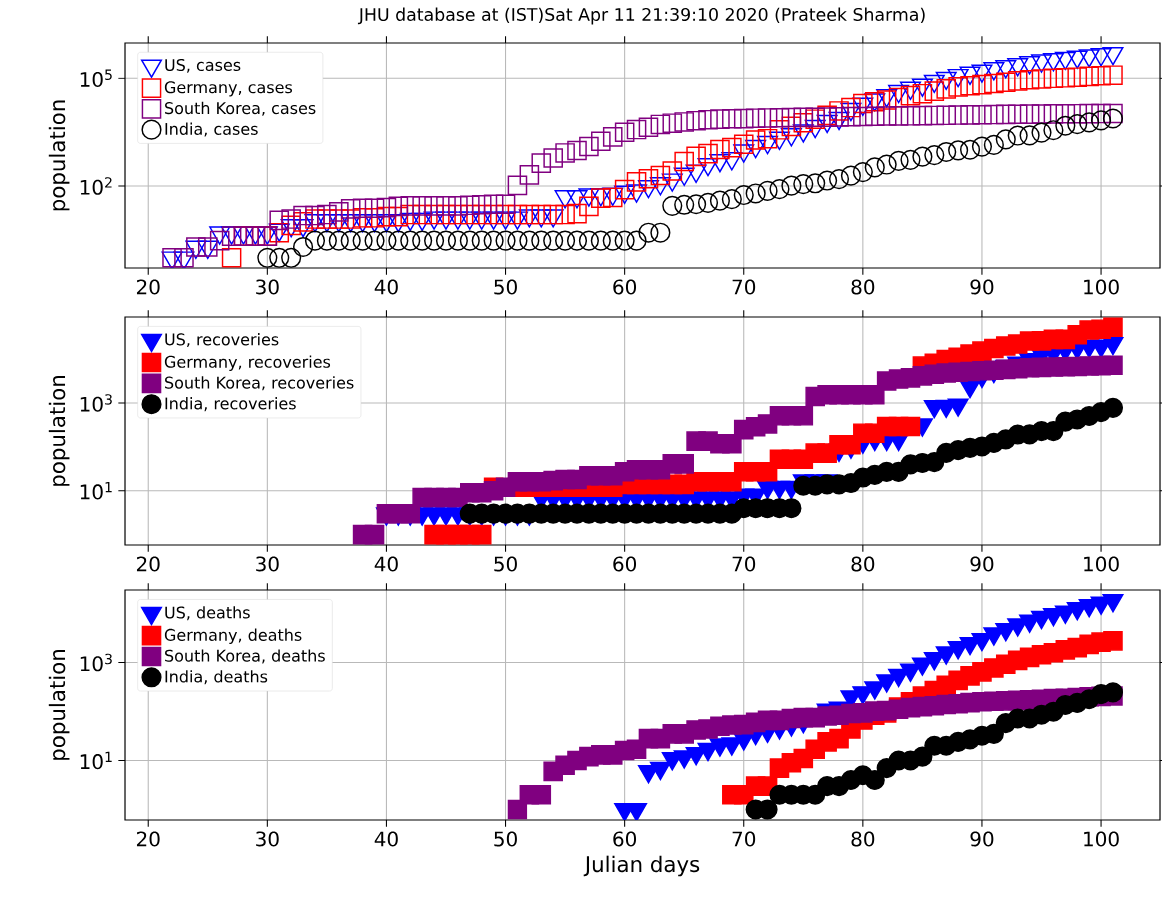 The height and width of the screenshot is (911, 1162). I want to click on legend-label: US, deaths, so click(207, 613).